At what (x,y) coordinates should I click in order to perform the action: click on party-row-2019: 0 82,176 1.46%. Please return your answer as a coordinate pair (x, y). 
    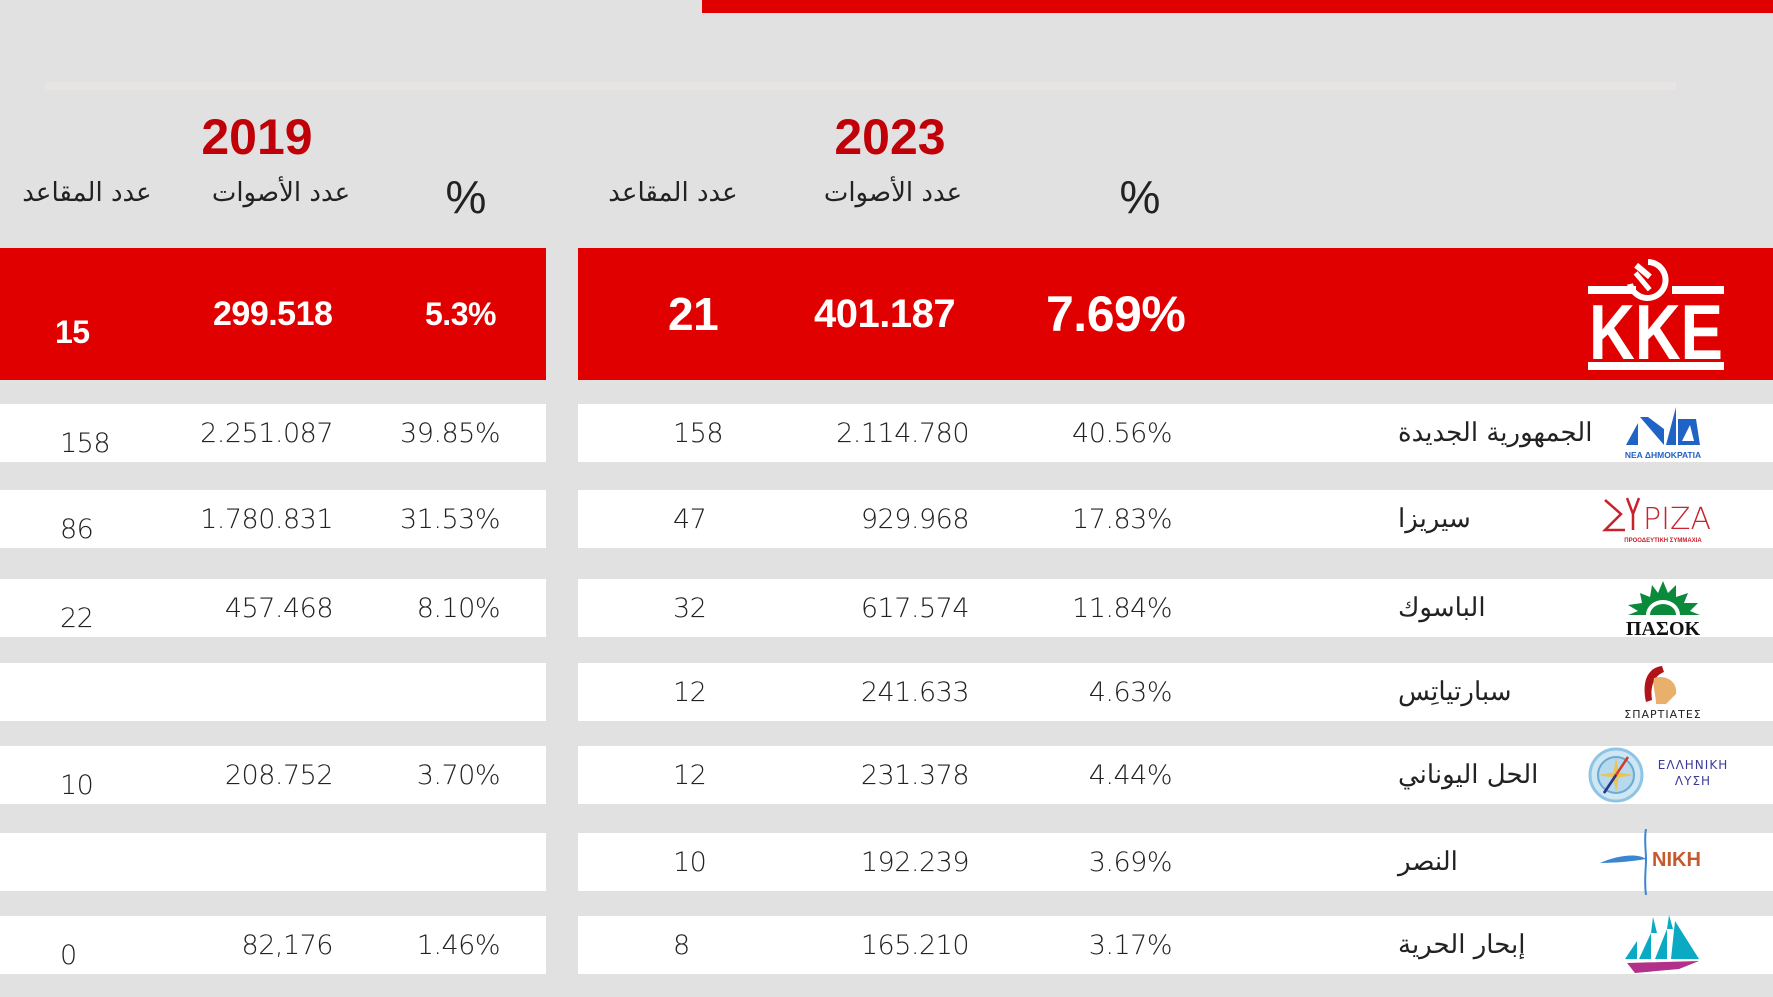
    Looking at the image, I should click on (273, 945).